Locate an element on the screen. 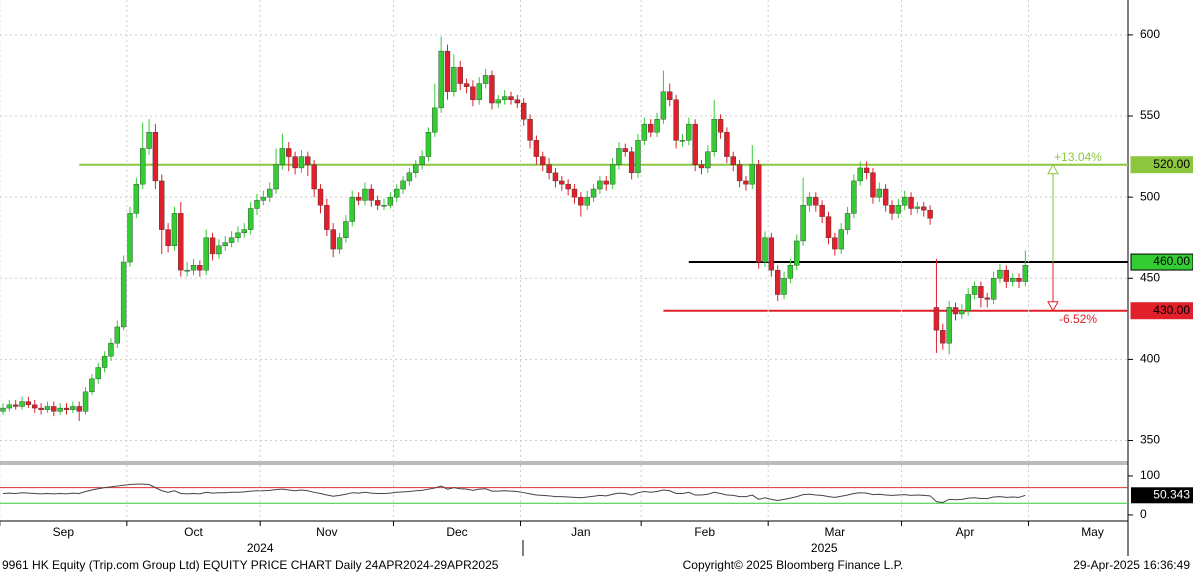  x-tick-label: May is located at coordinates (1092, 532).